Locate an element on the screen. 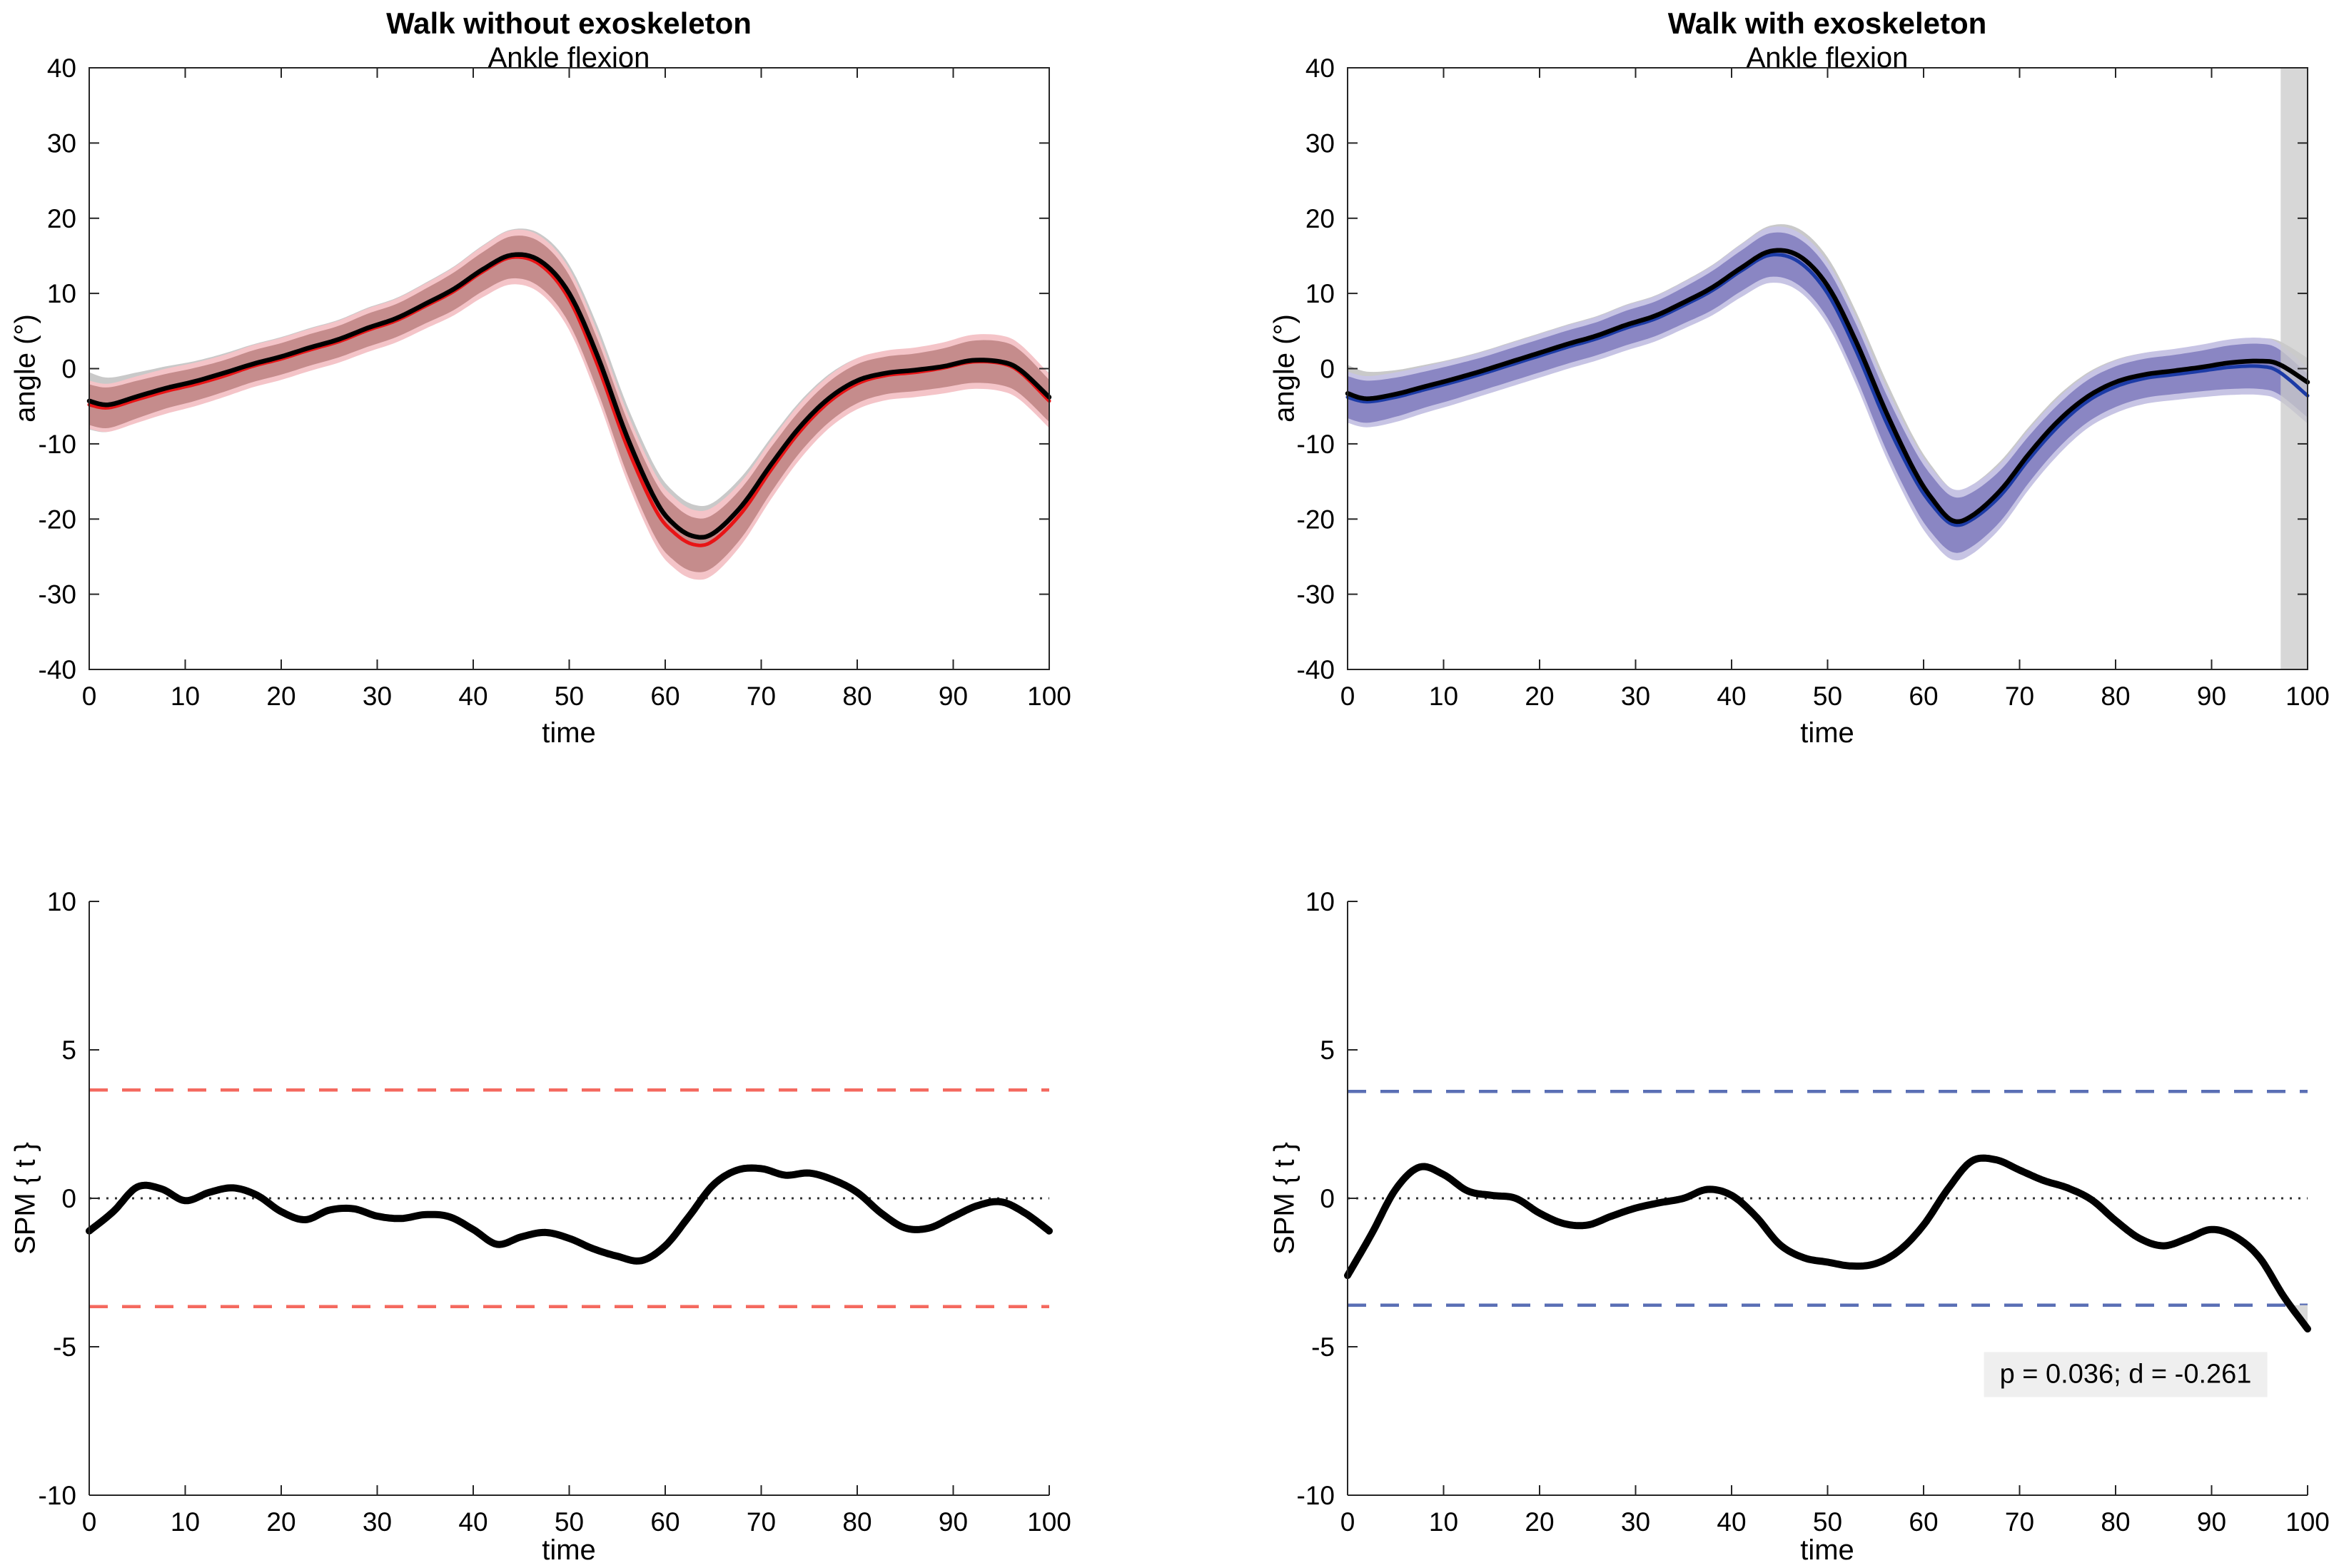 This screenshot has height=1568, width=2334. title-left: Walk without exoskeleton Ankle flexion is located at coordinates (569, 40).